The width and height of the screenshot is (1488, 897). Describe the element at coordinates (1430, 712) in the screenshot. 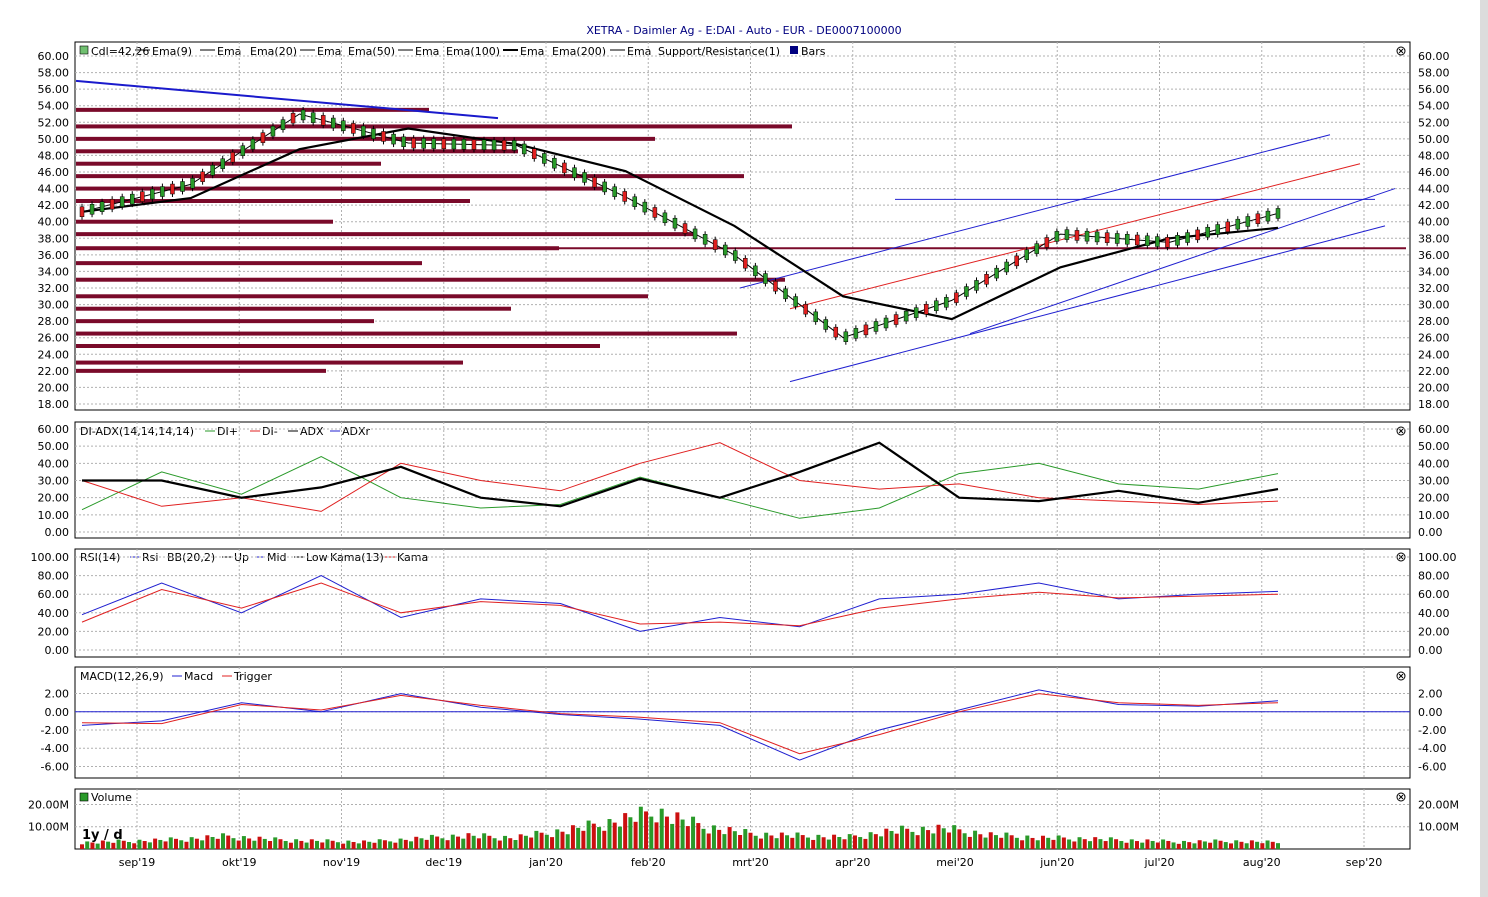

I see `y-tick-right-3-1: 0.00` at that location.